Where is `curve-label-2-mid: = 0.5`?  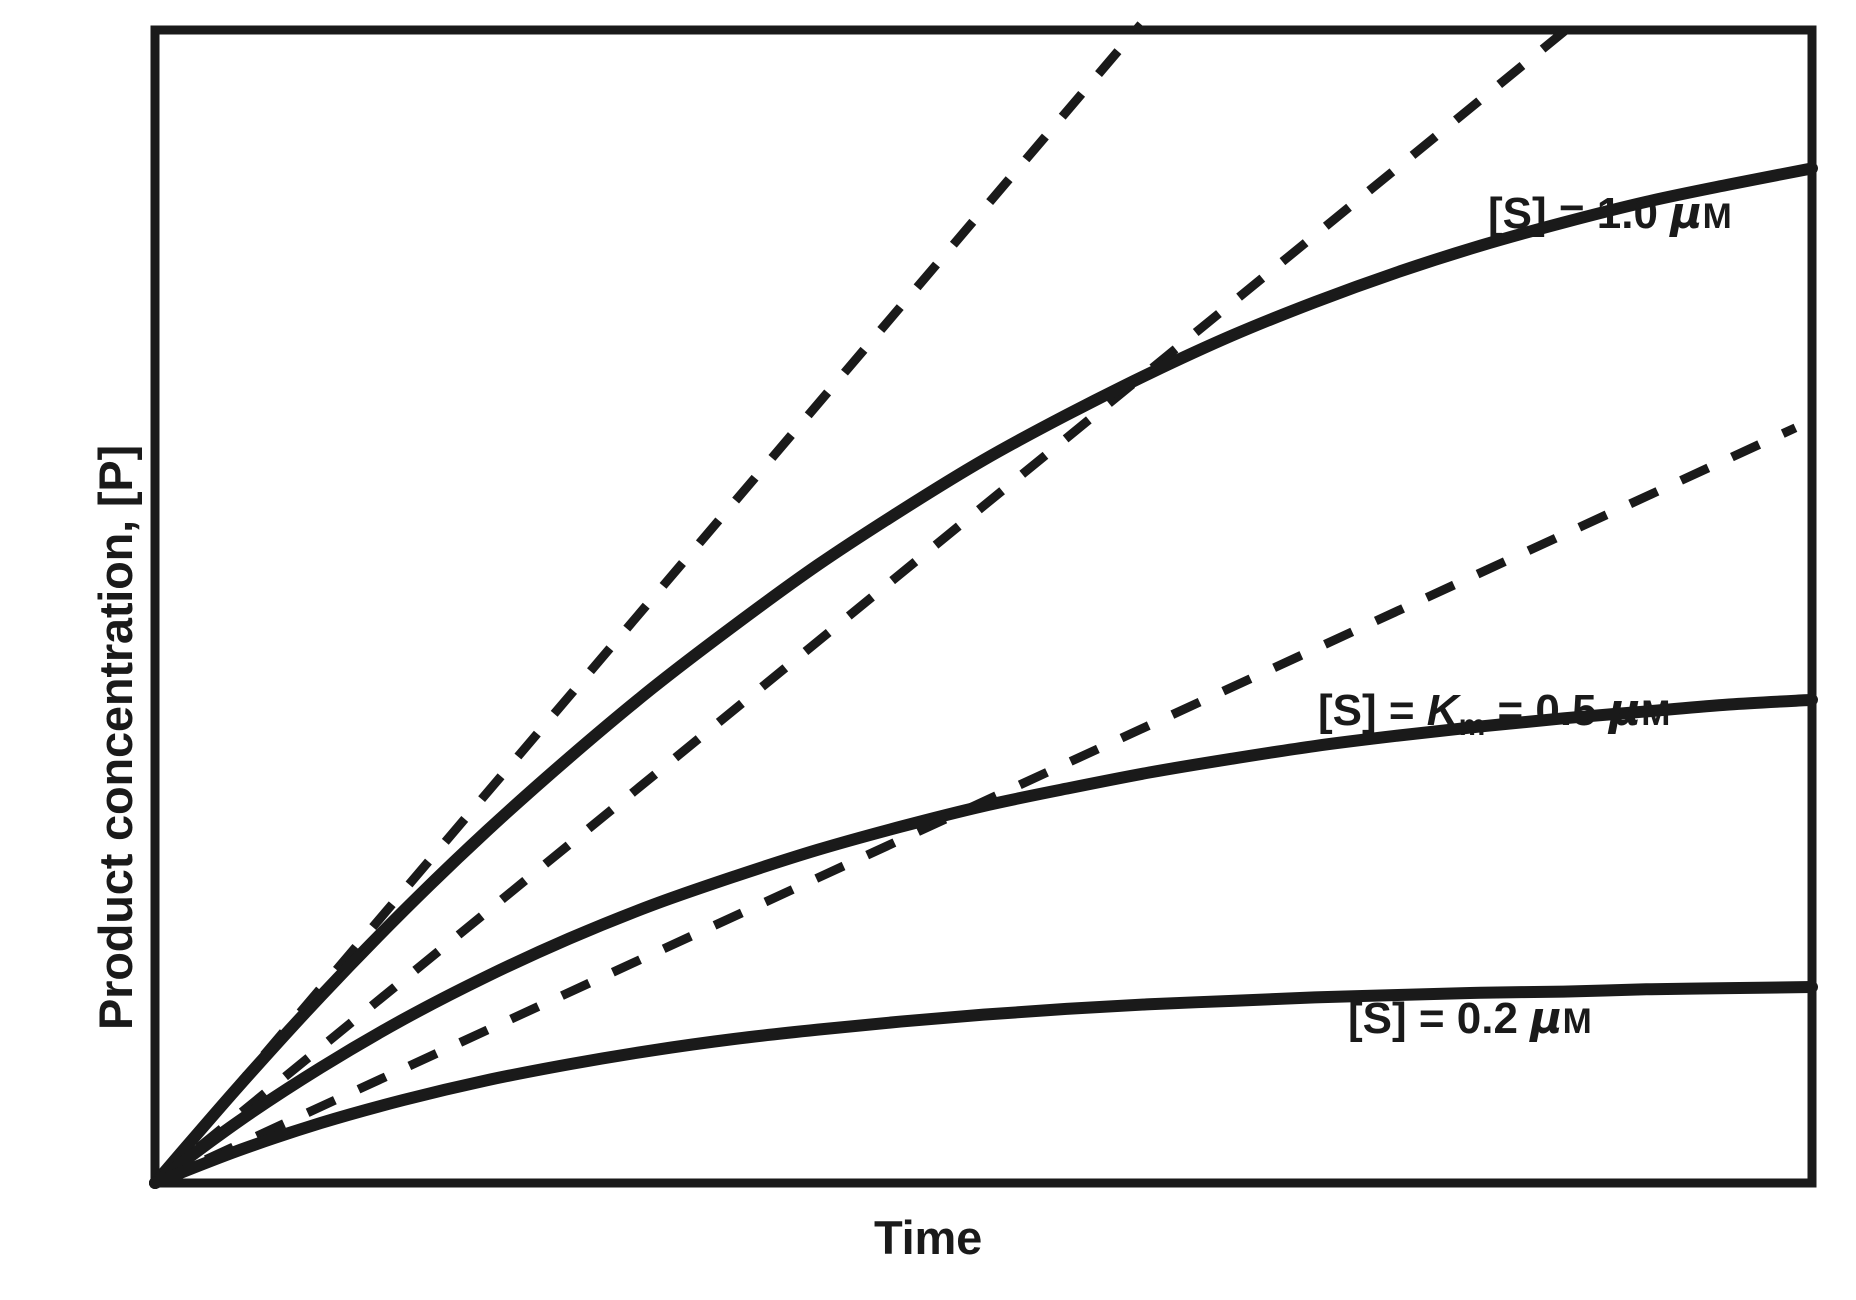
curve-label-2-mid: = 0.5 is located at coordinates (1547, 710).